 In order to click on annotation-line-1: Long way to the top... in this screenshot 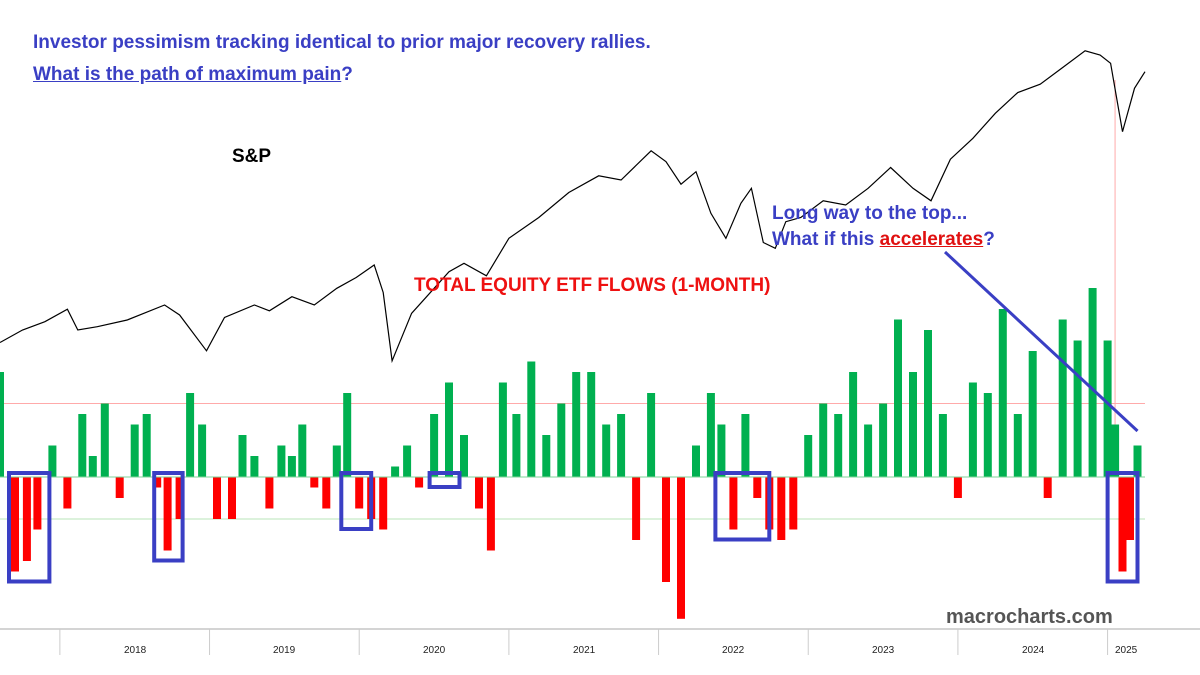, I will do `click(870, 213)`.